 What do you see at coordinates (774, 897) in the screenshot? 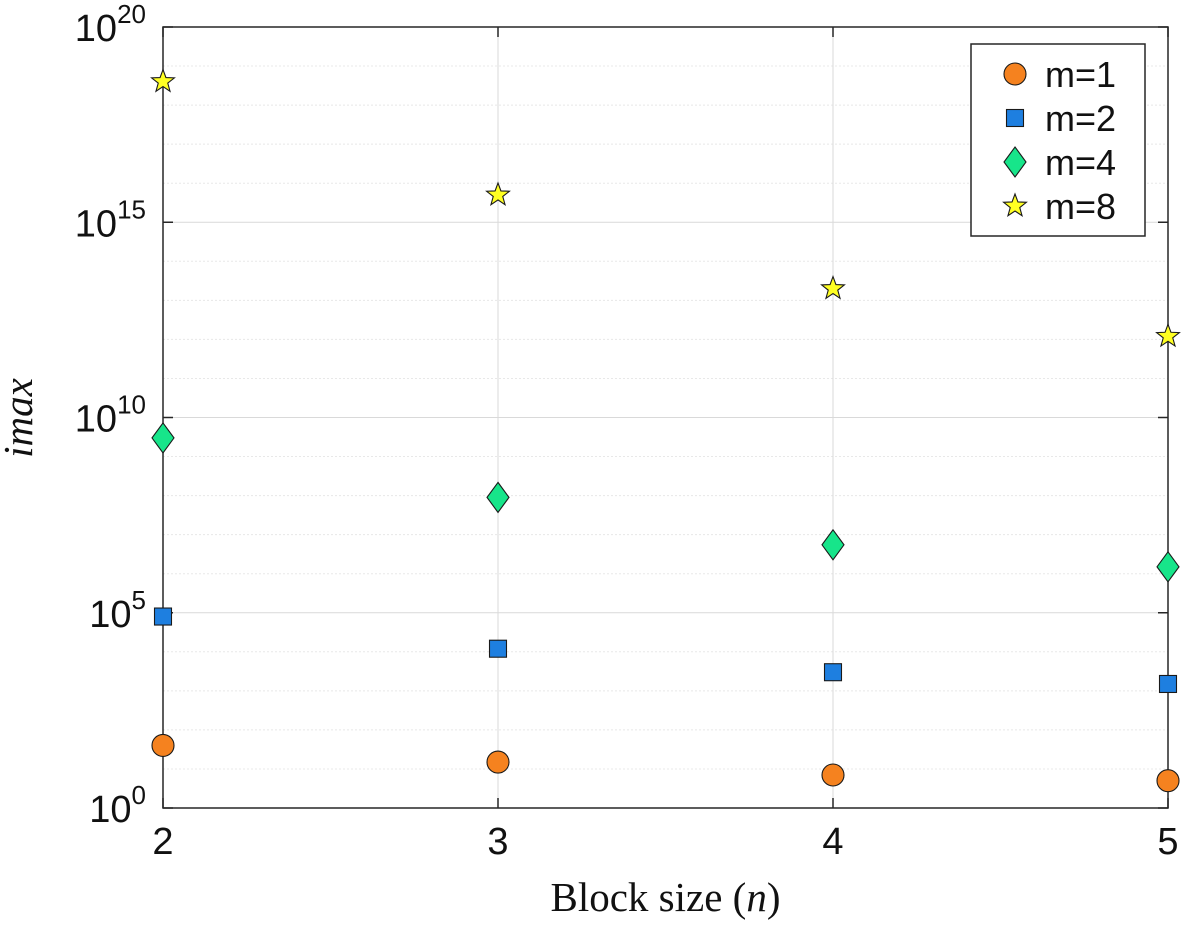
I see `x-axis-label-suffix: )` at bounding box center [774, 897].